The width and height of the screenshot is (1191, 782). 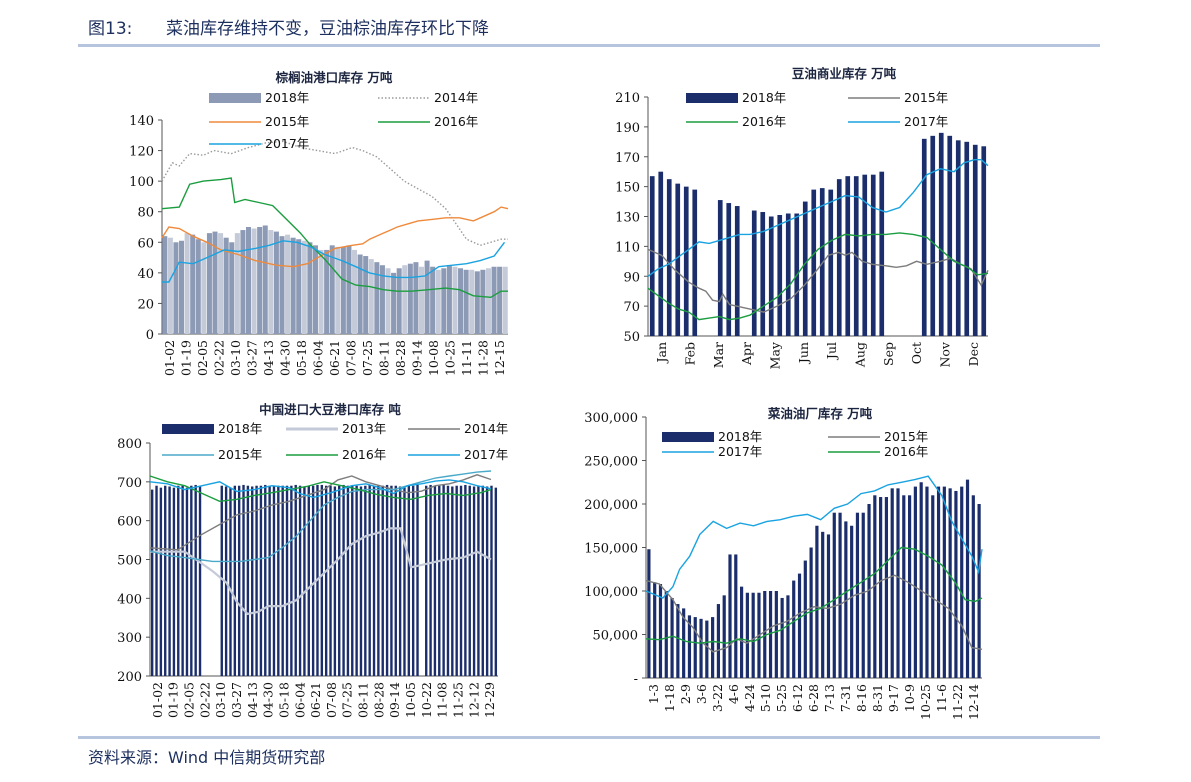 I want to click on x-tick-label: 10-05, so click(x=410, y=700).